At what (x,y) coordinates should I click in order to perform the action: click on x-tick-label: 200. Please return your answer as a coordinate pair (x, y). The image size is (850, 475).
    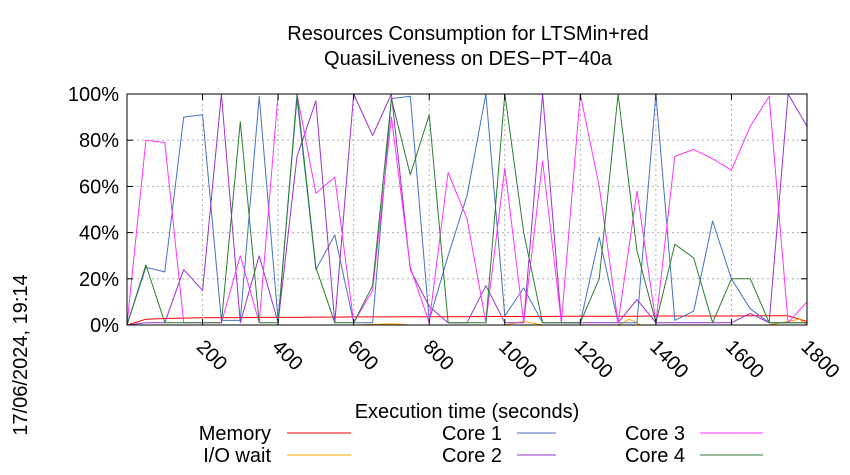
    Looking at the image, I should click on (211, 355).